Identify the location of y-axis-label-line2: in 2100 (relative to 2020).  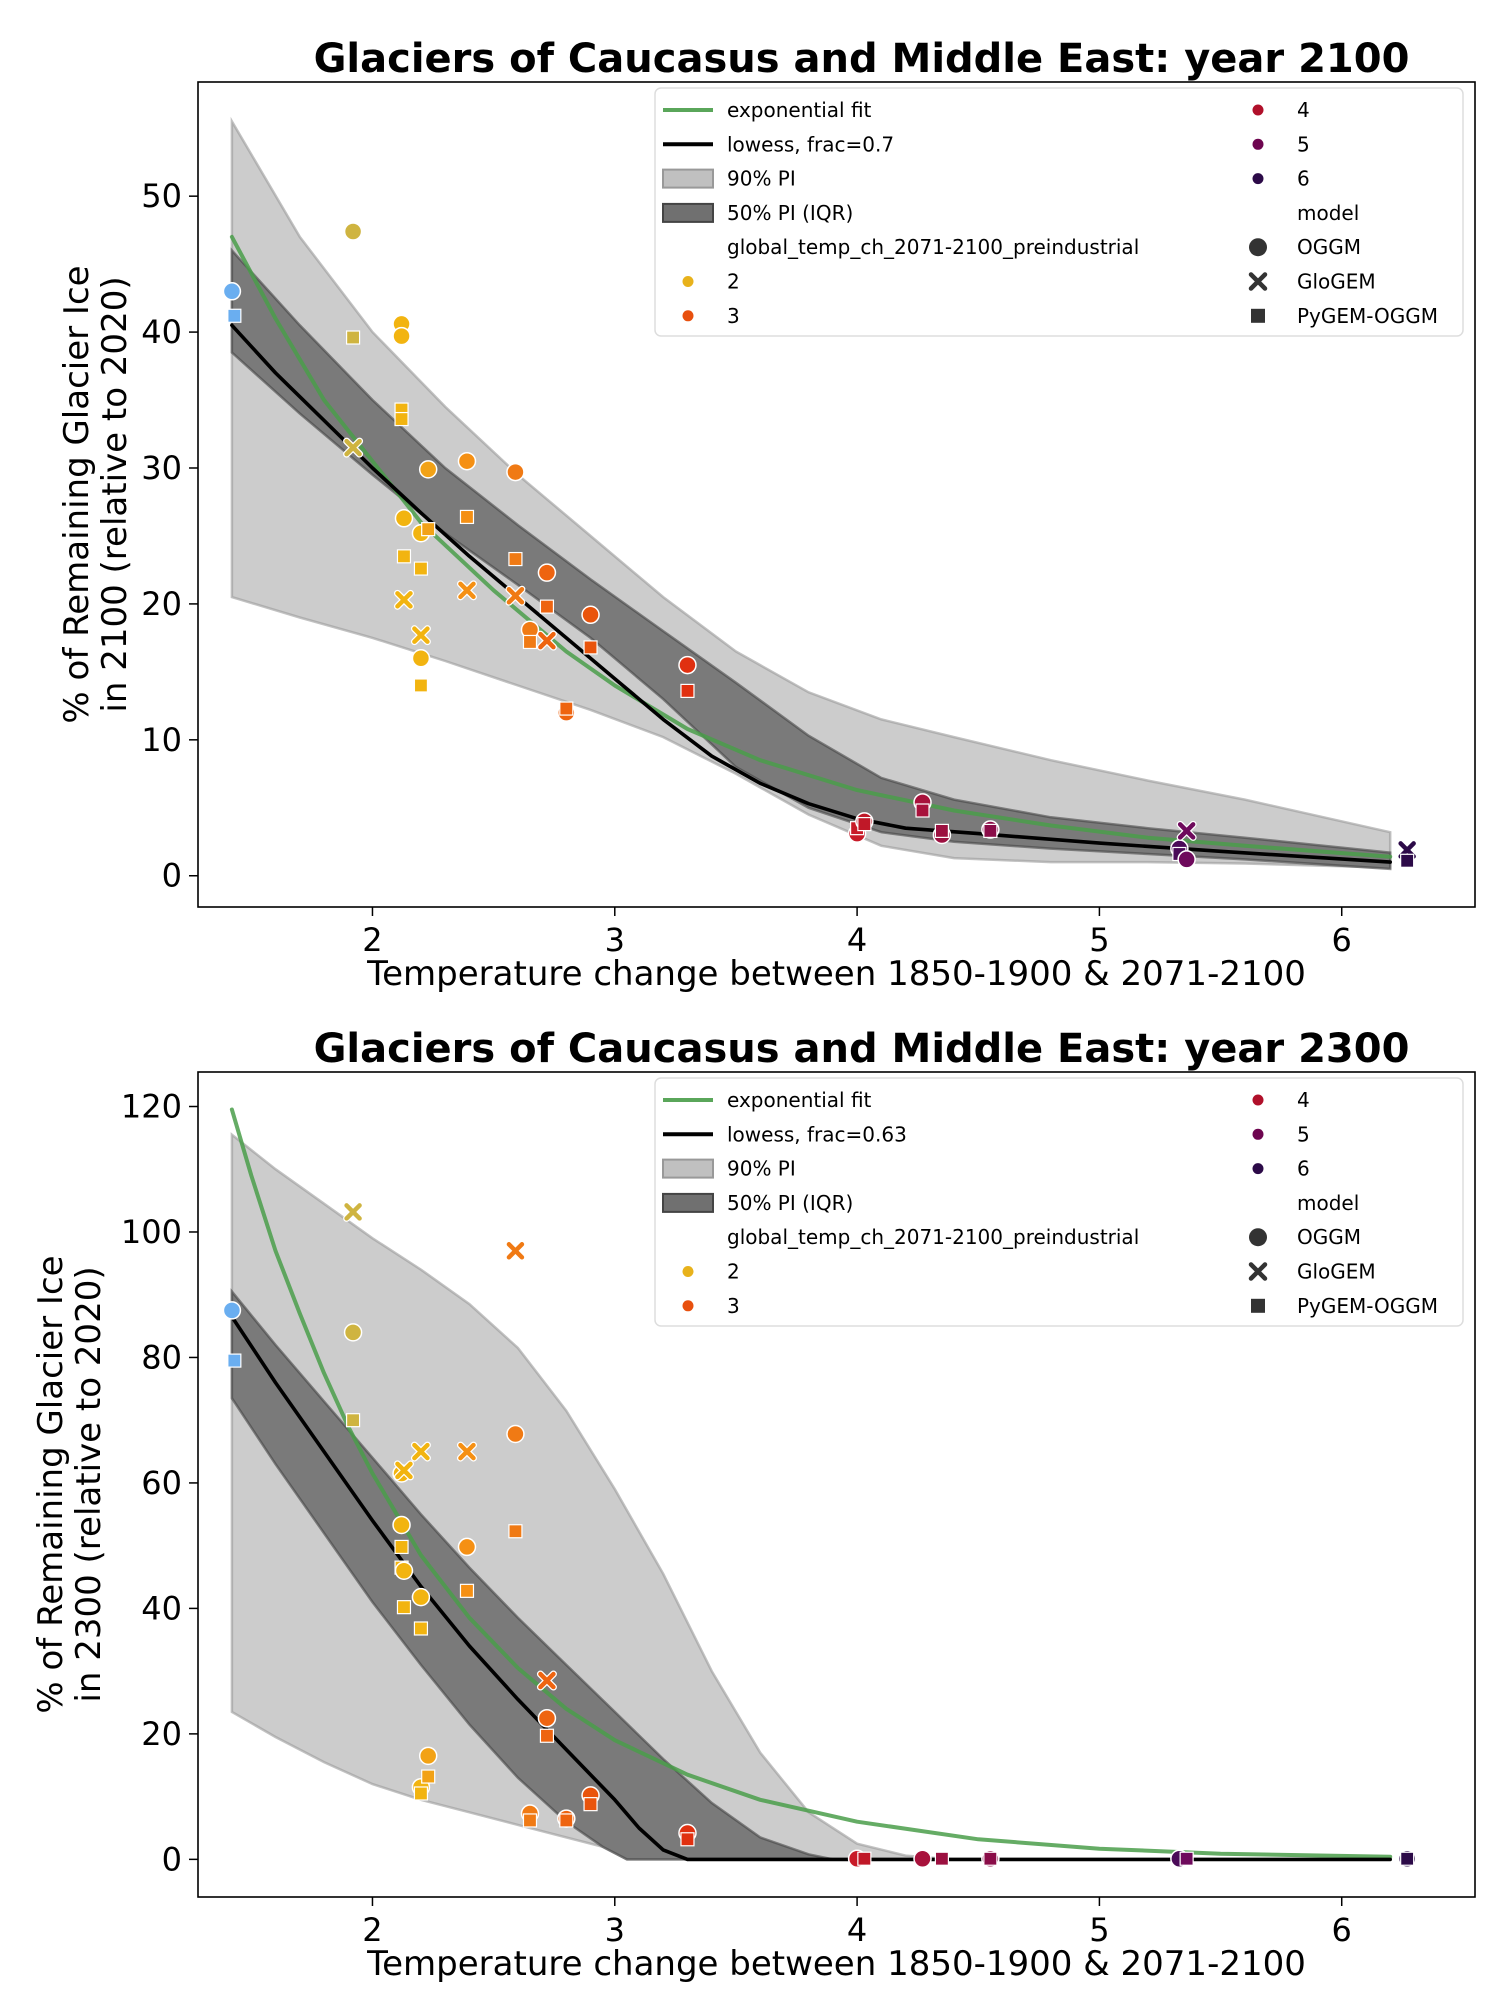
(115, 494).